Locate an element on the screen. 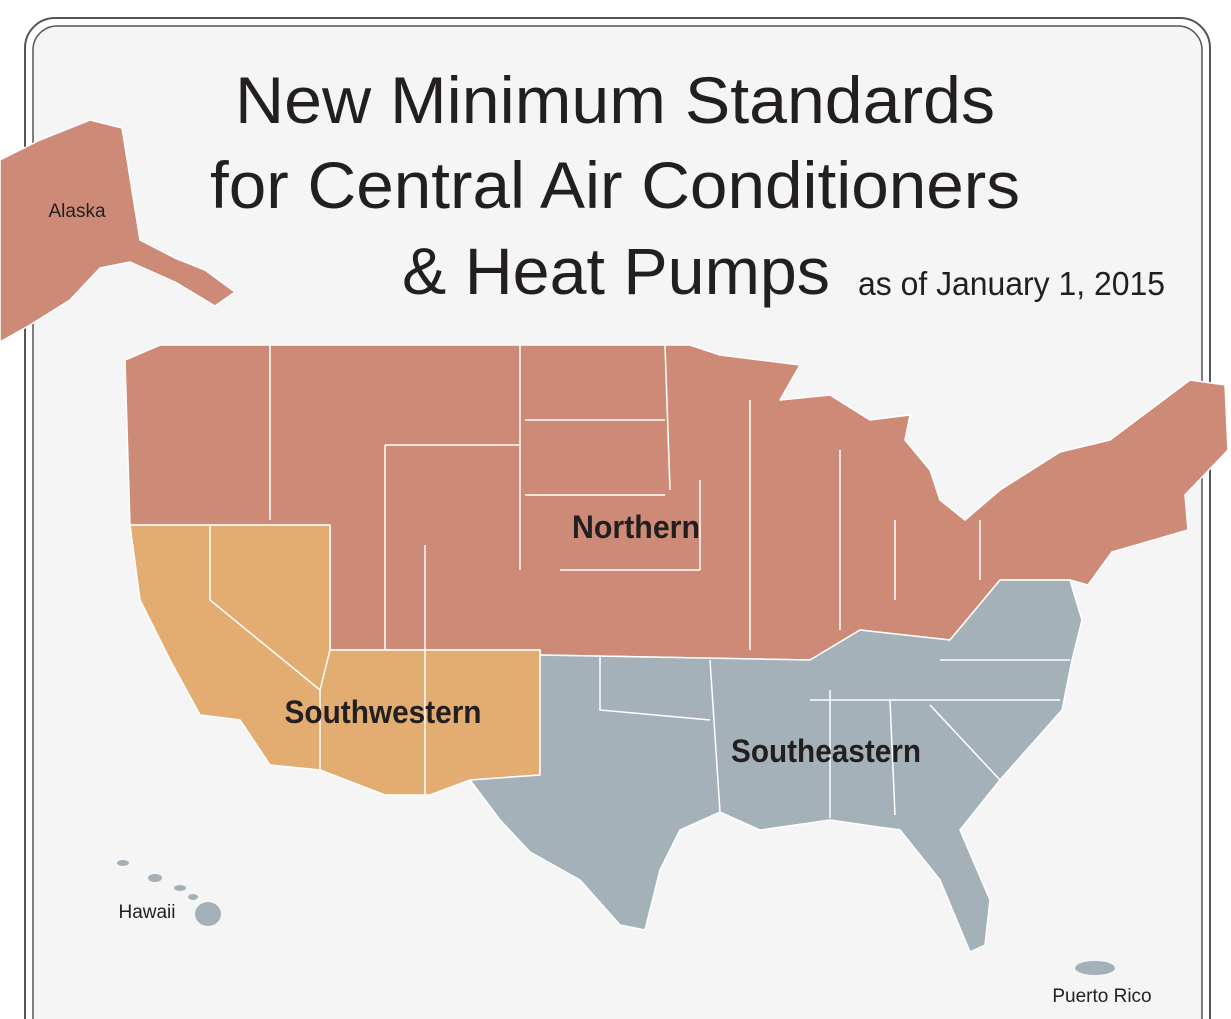 This screenshot has width=1231, height=1019. title-line: for Central Air Conditioners is located at coordinates (615, 185).